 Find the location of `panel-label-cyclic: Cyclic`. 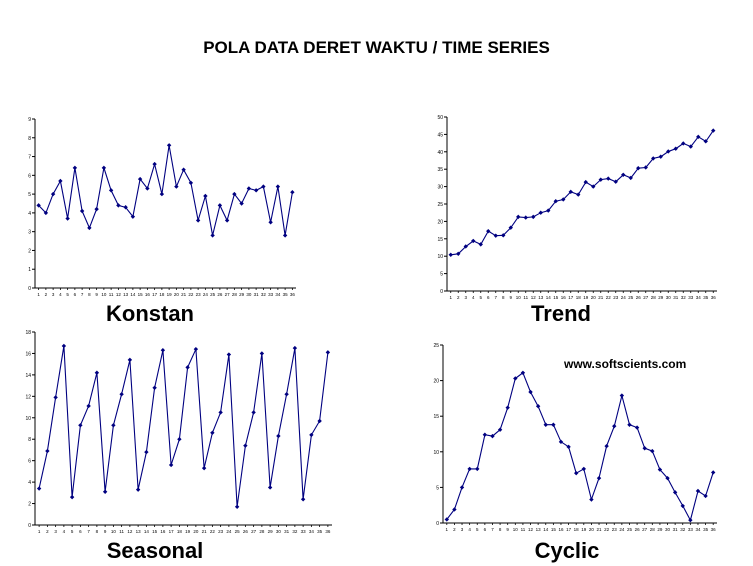

panel-label-cyclic: Cyclic is located at coordinates (567, 550).